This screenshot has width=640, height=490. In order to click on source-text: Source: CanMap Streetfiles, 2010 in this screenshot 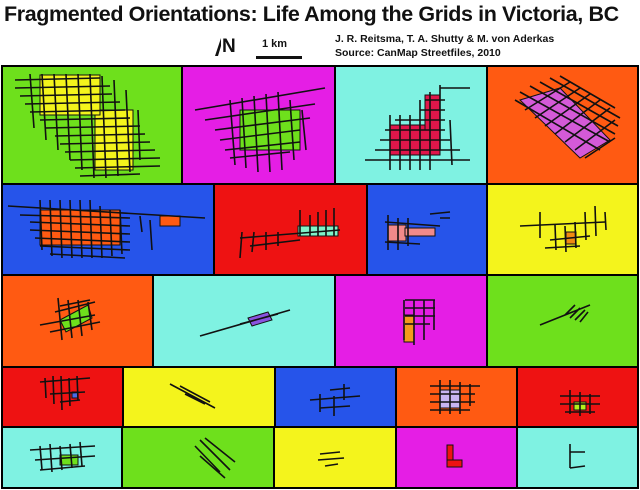, I will do `click(418, 53)`.